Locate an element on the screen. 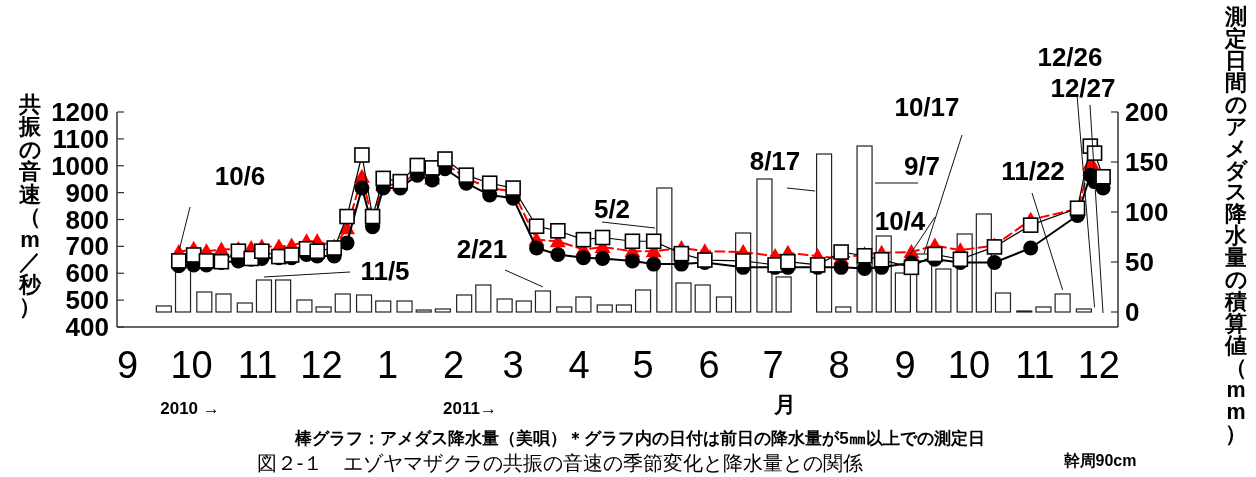 The width and height of the screenshot is (1256, 477). x-tick-label: 2 is located at coordinates (453, 365).